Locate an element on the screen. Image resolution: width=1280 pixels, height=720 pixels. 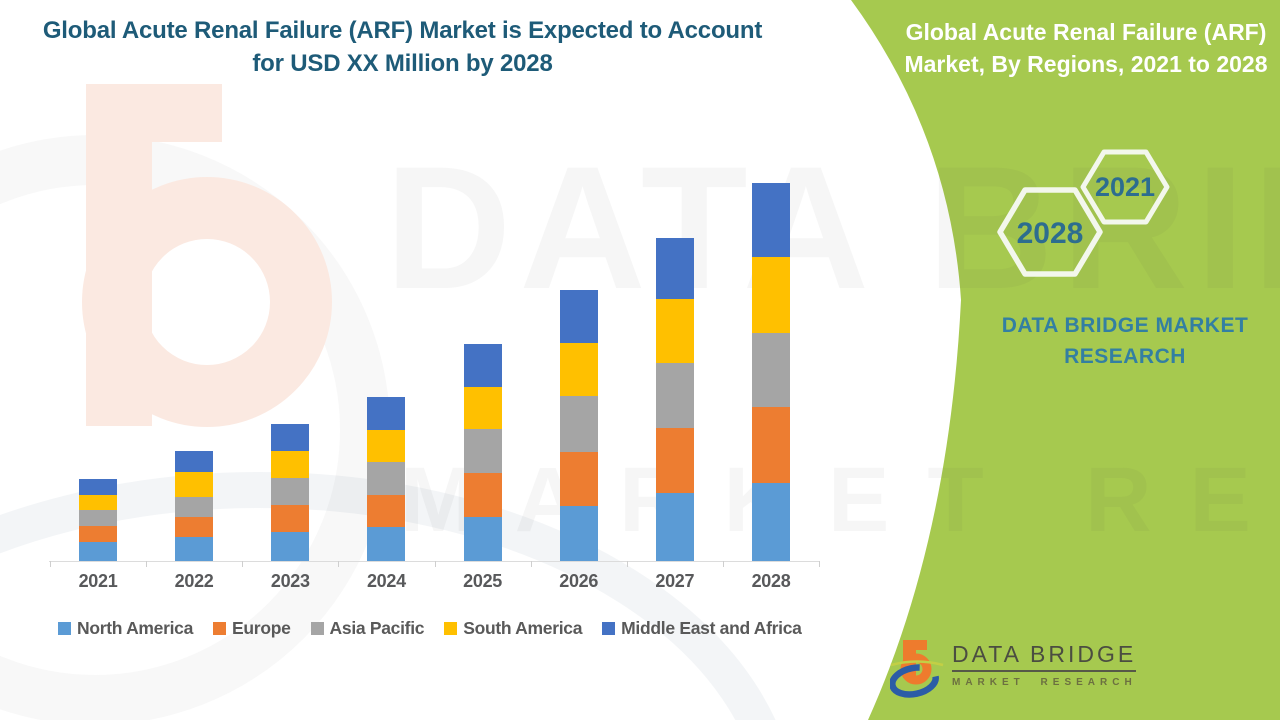
legend-label: Asia Pacific is located at coordinates (377, 628).